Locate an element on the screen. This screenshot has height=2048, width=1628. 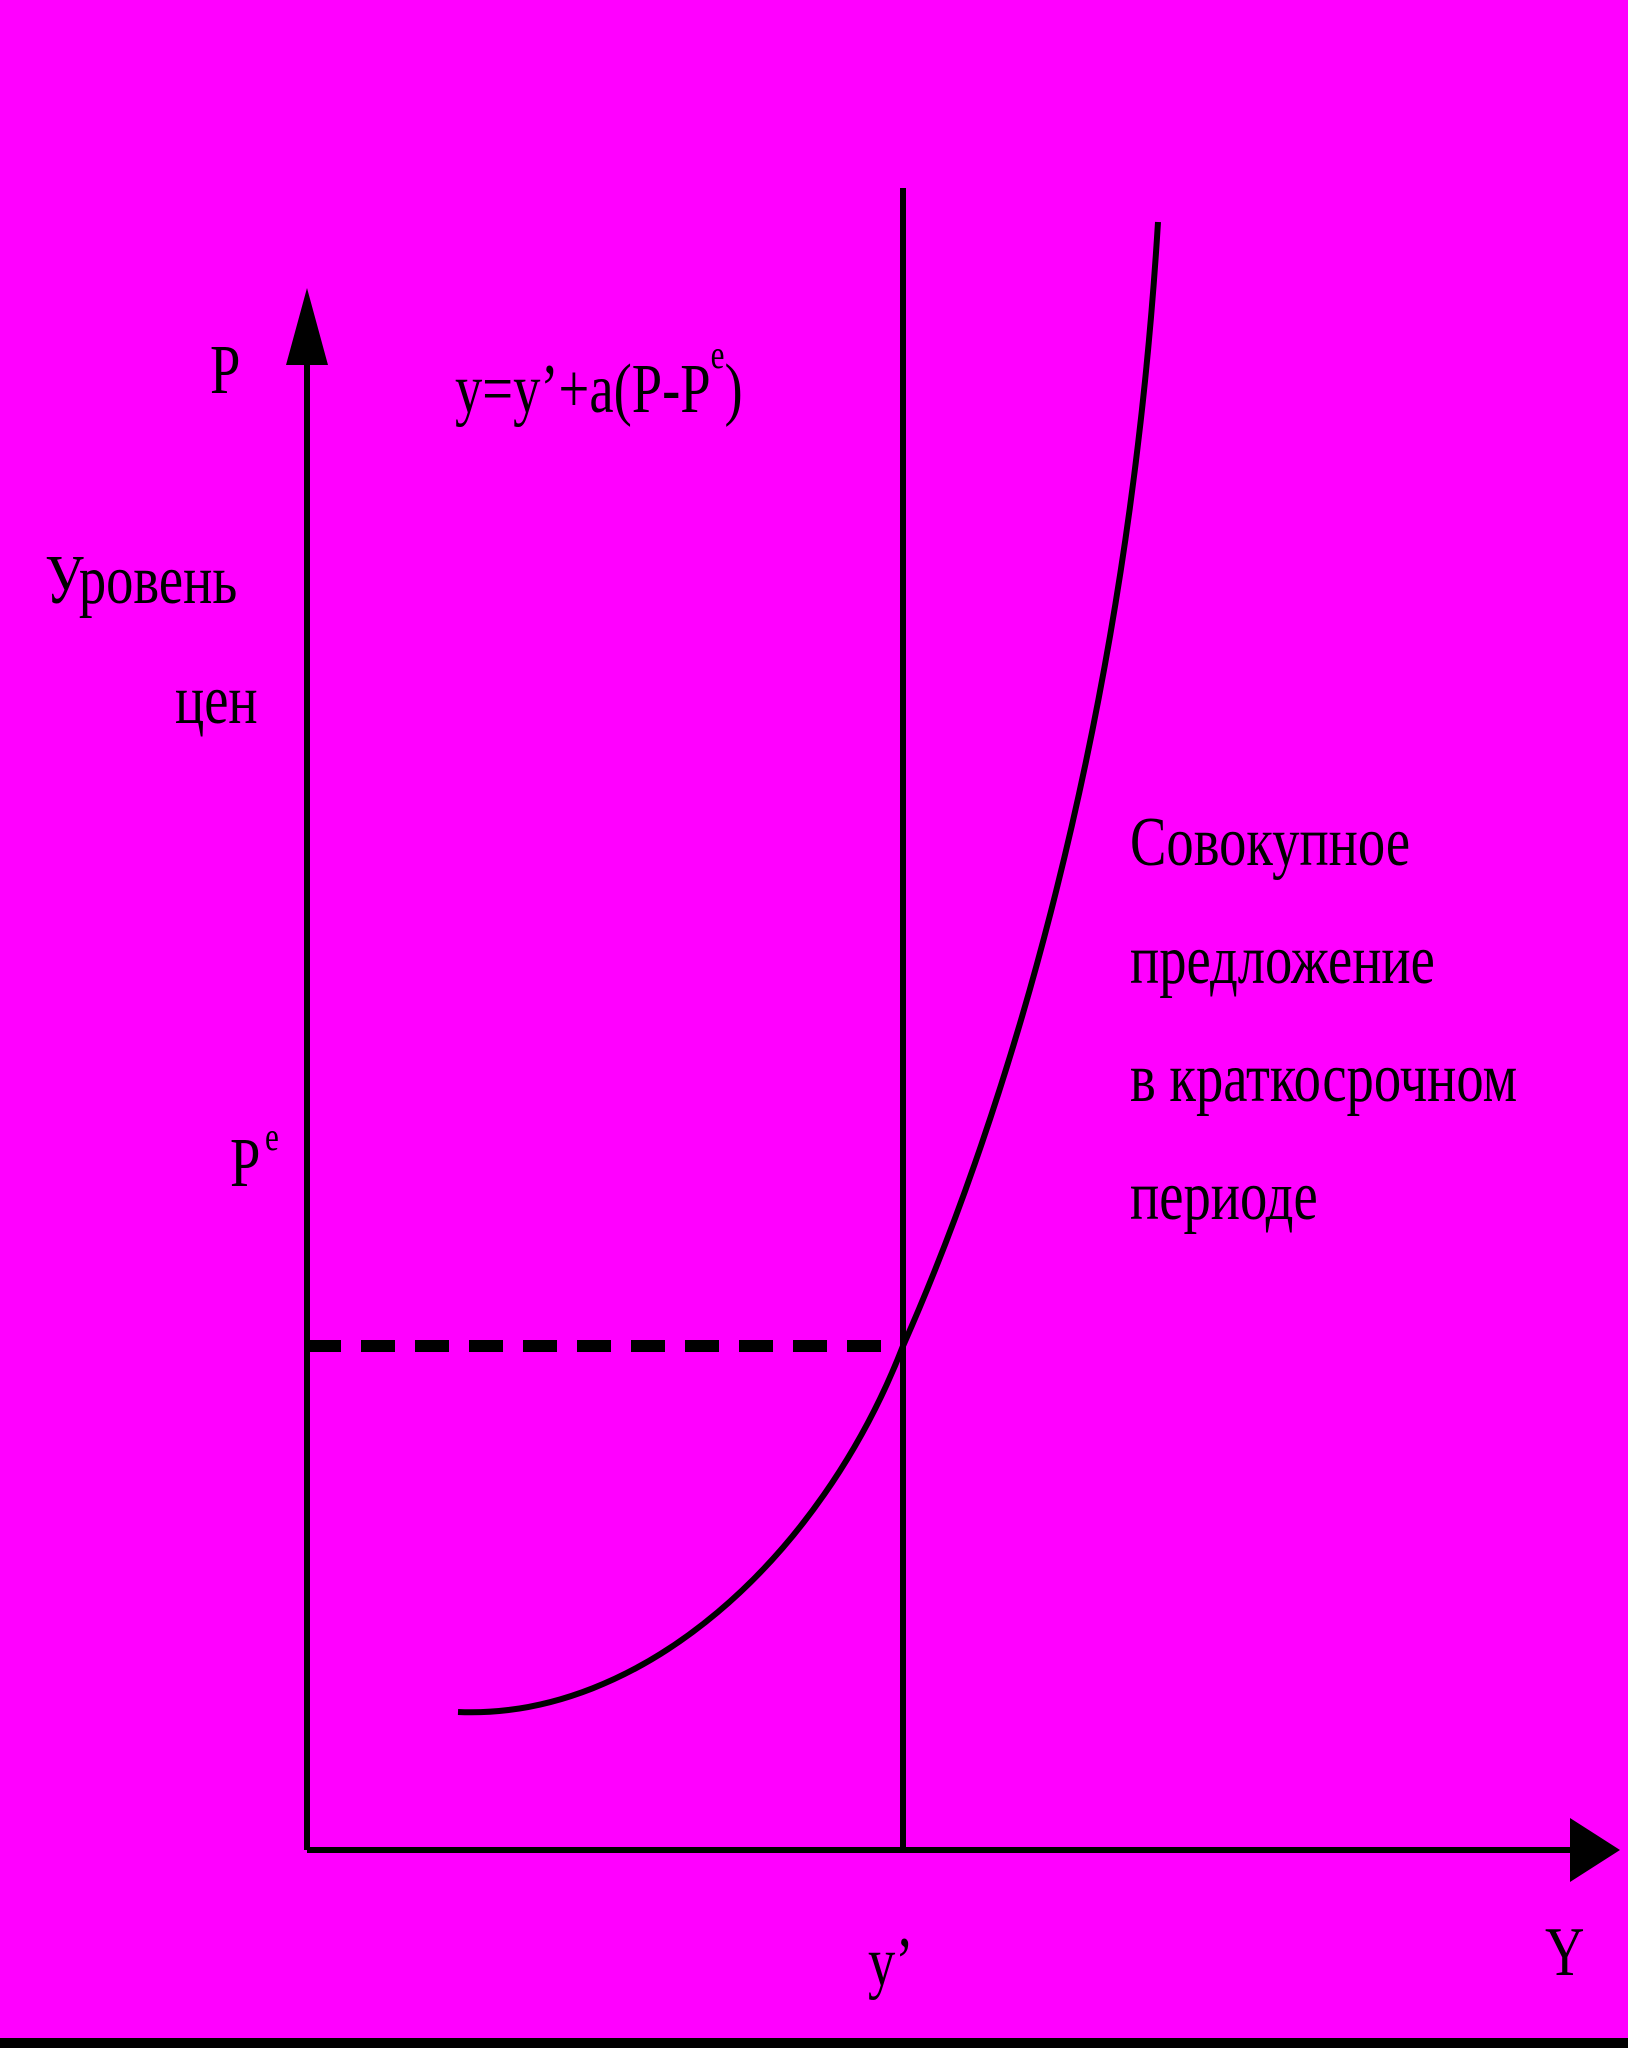
curve-label-line2: предложение is located at coordinates (1282, 960).